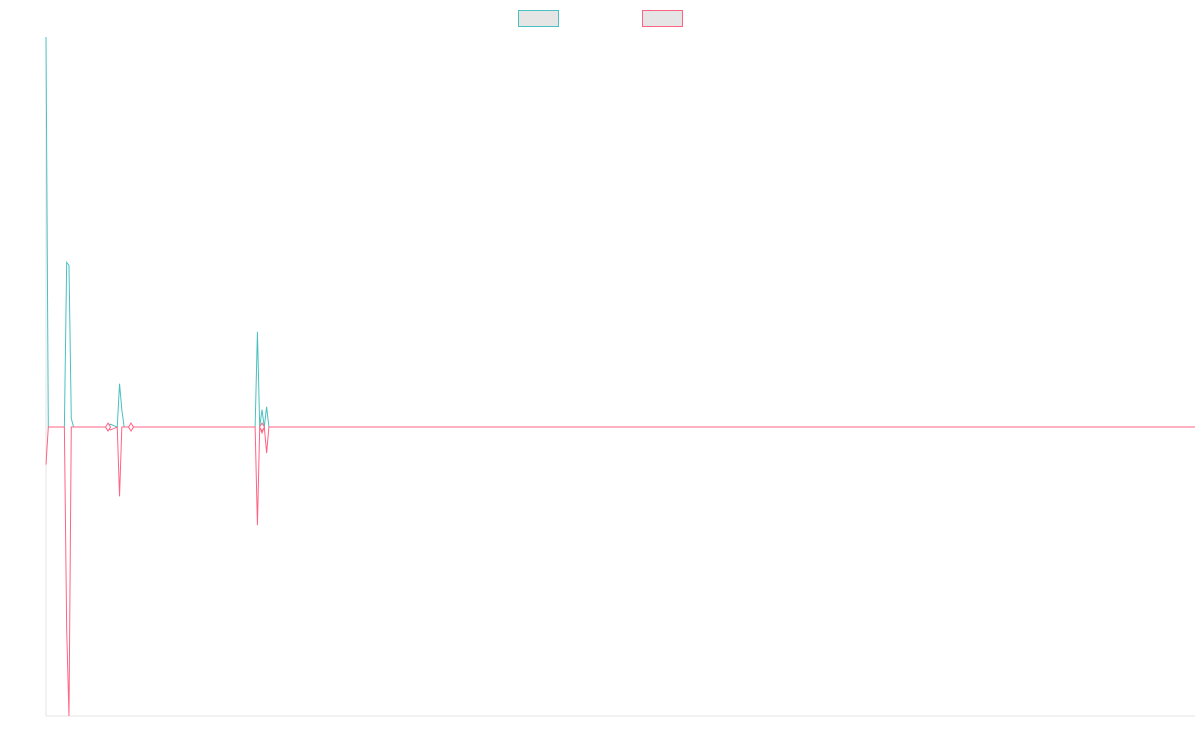  What do you see at coordinates (600, 18) in the screenshot?
I see `legend` at bounding box center [600, 18].